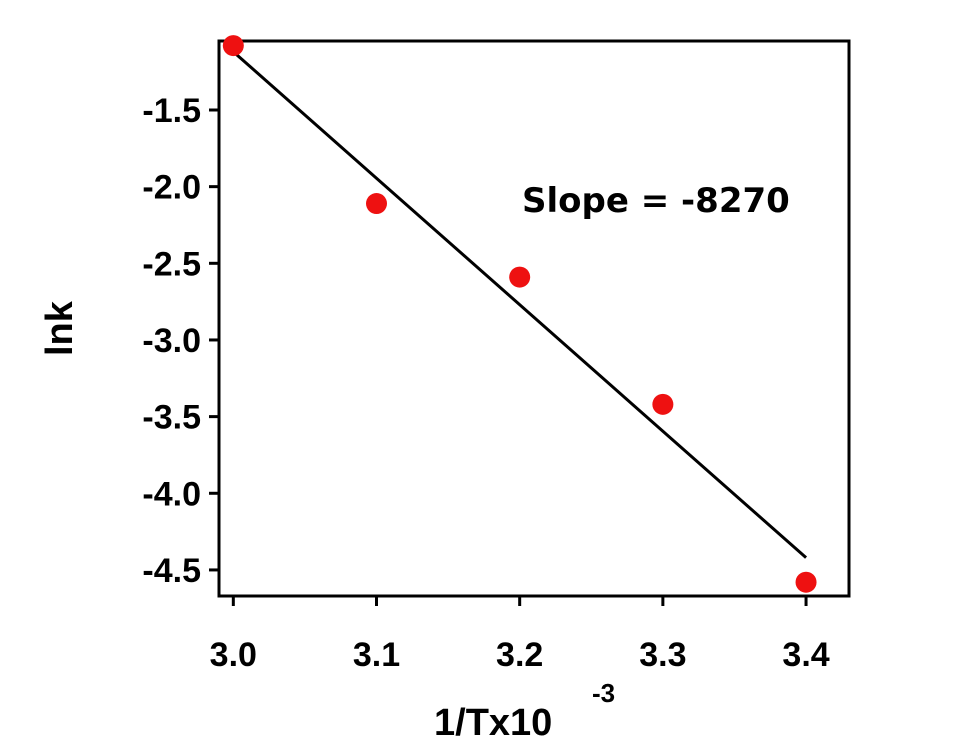  What do you see at coordinates (662, 655) in the screenshot?
I see `x-tick-label: 3.3` at bounding box center [662, 655].